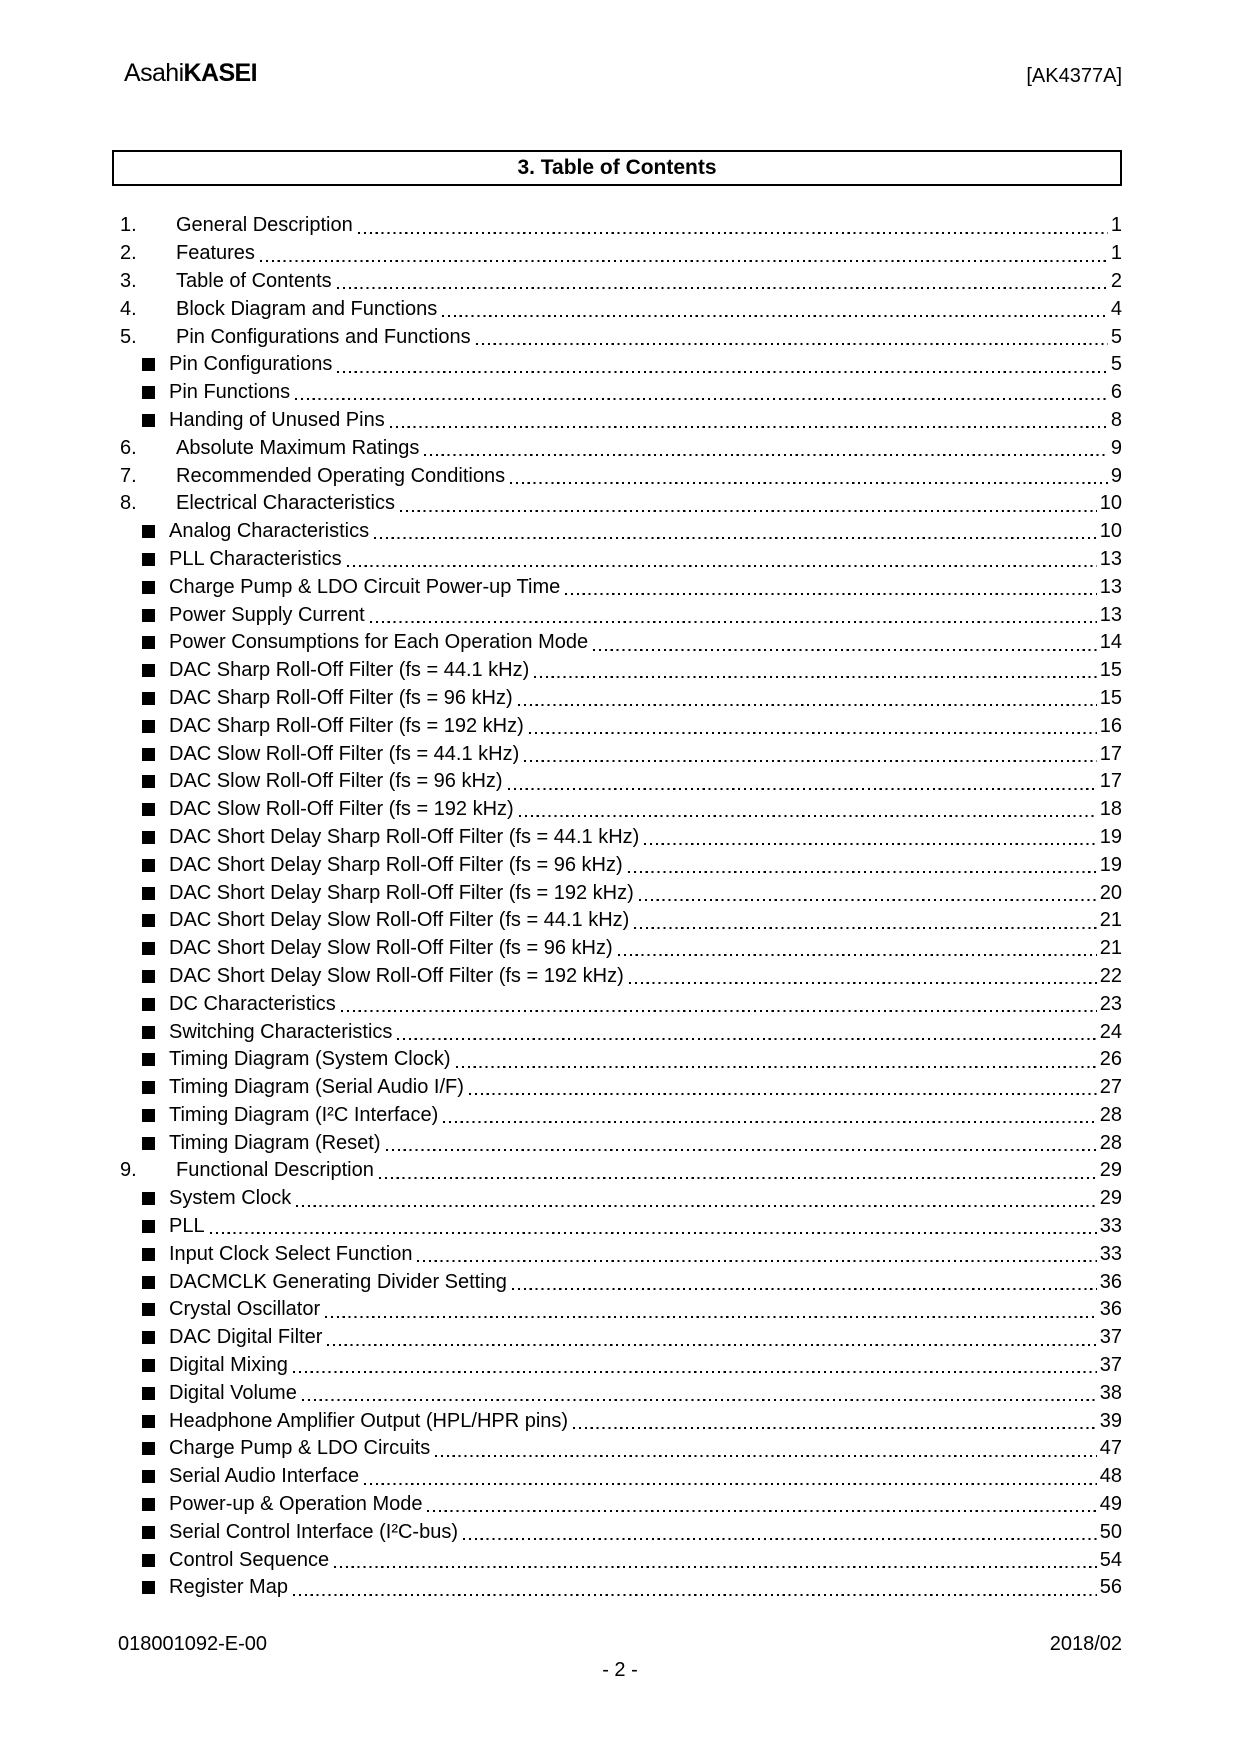 This screenshot has width=1240, height=1754. What do you see at coordinates (1110, 1365) in the screenshot?
I see `toc-entry-page: 37` at bounding box center [1110, 1365].